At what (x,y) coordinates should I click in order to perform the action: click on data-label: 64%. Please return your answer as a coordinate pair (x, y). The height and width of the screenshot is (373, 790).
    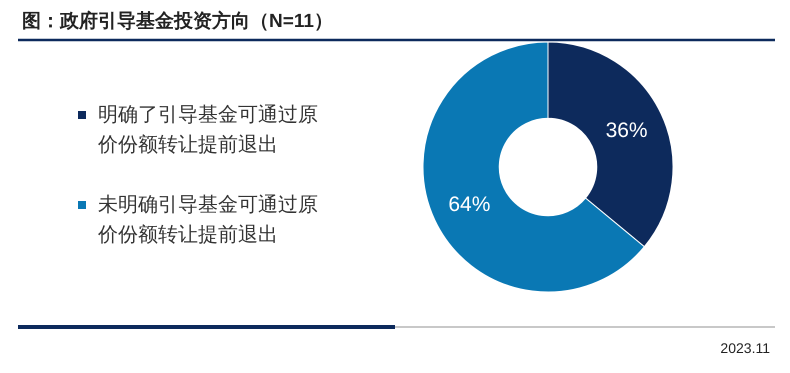
    Looking at the image, I should click on (469, 204).